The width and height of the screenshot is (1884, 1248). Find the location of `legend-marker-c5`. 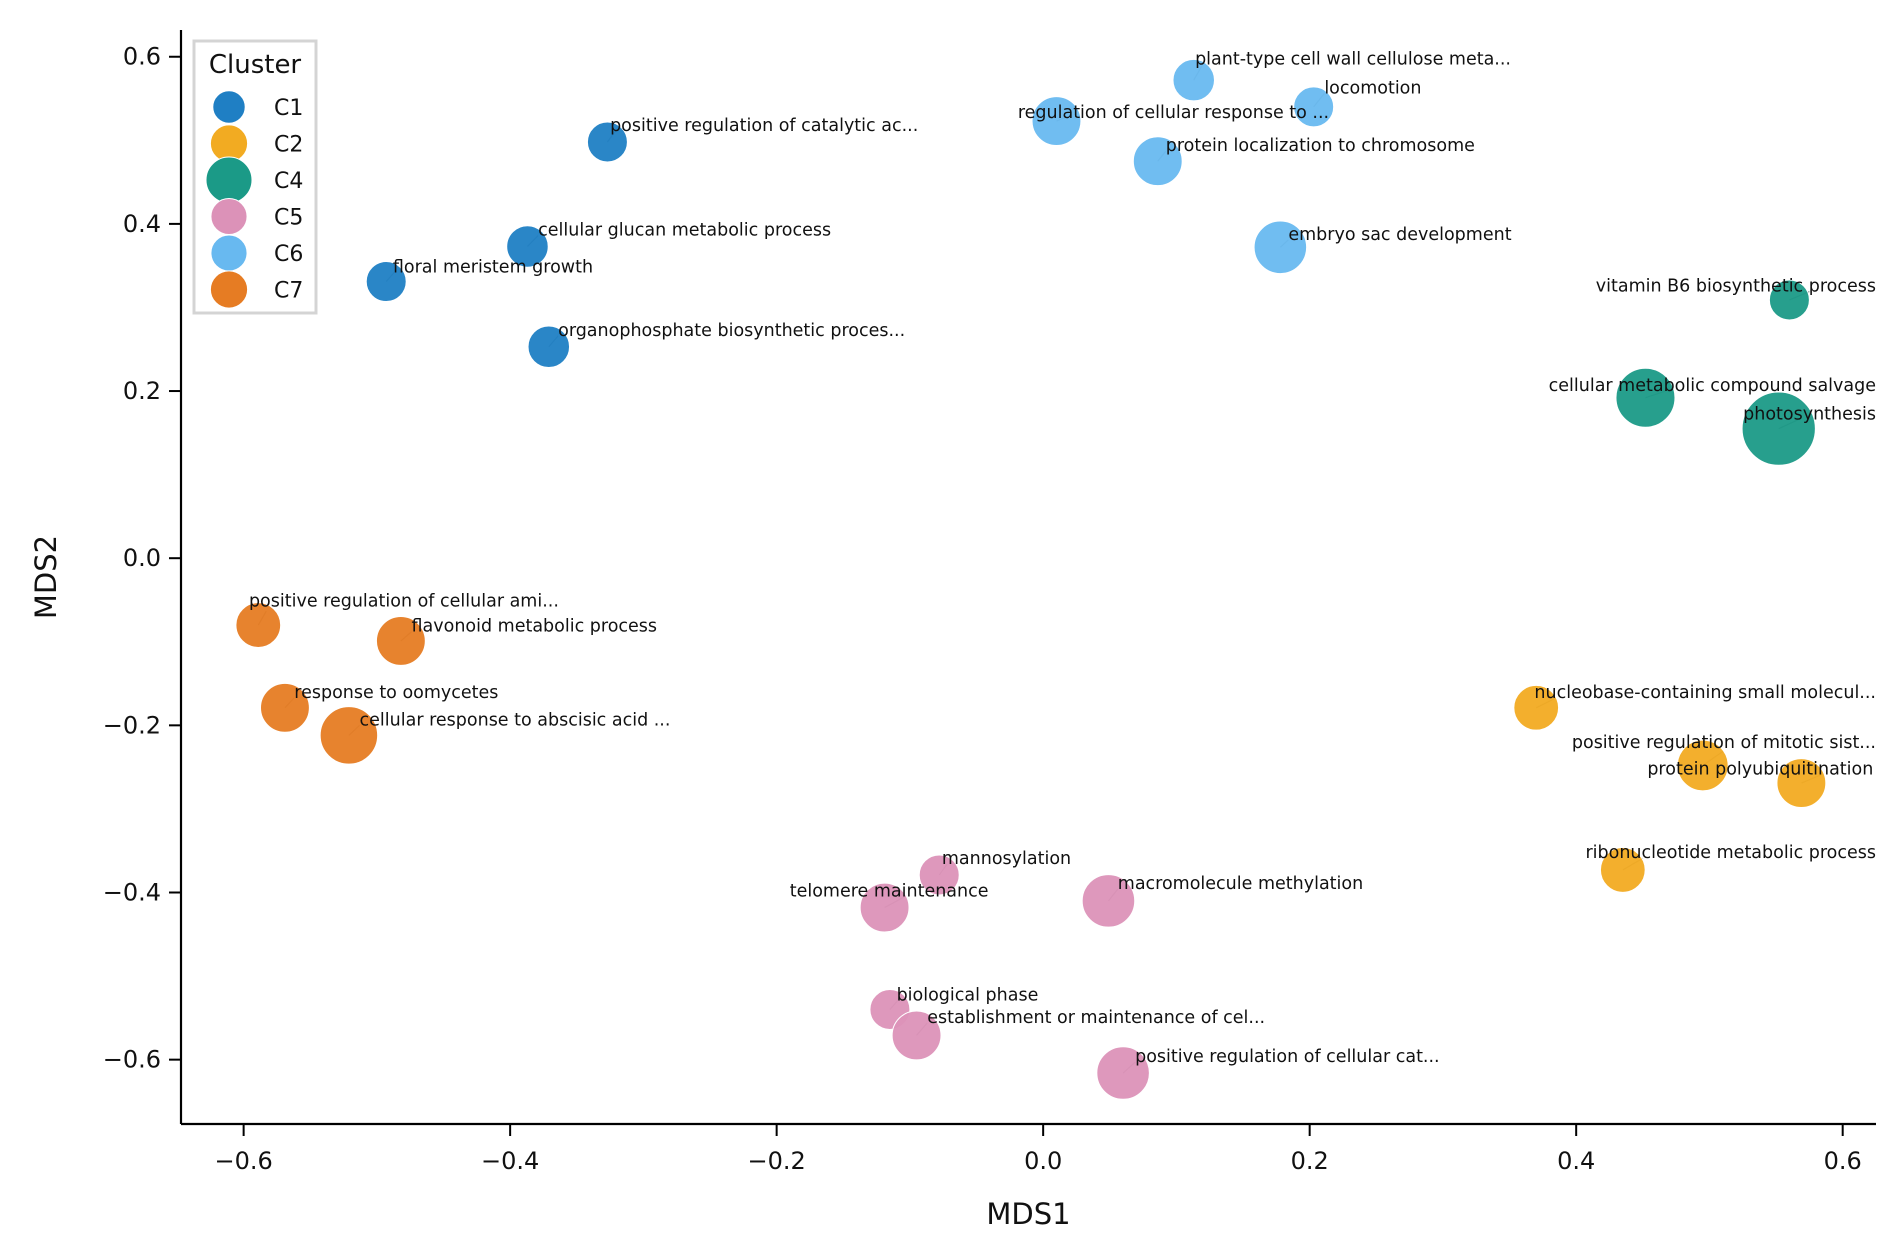

legend-marker-c5 is located at coordinates (229, 216).